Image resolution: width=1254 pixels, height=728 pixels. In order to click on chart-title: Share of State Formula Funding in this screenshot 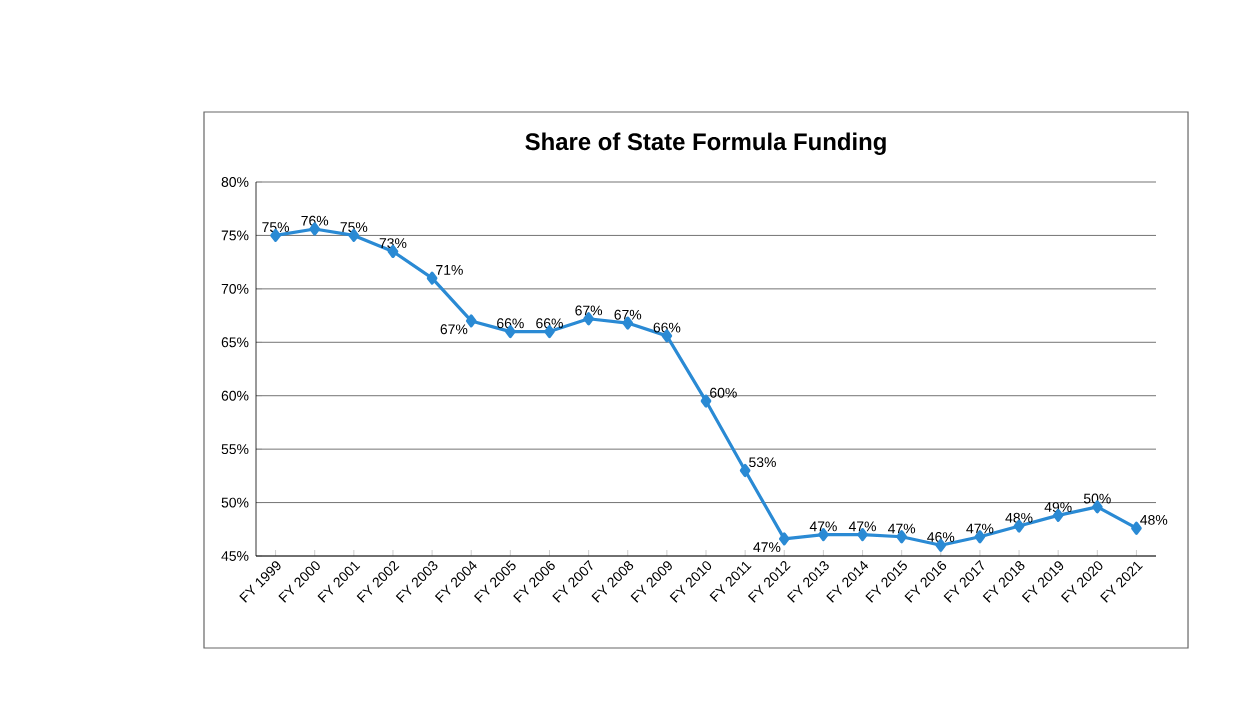, I will do `click(705, 143)`.